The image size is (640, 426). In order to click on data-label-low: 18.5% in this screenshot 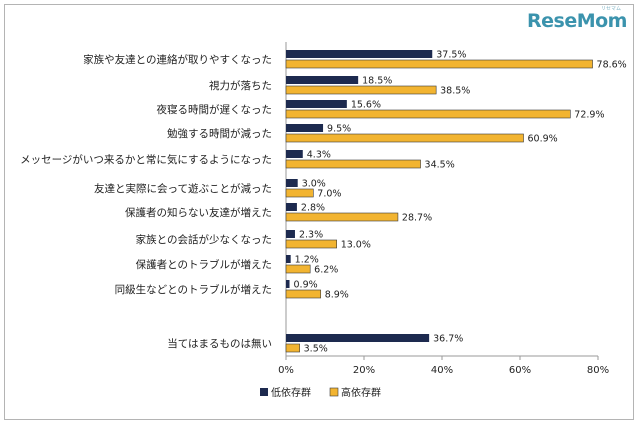, I will do `click(377, 81)`.